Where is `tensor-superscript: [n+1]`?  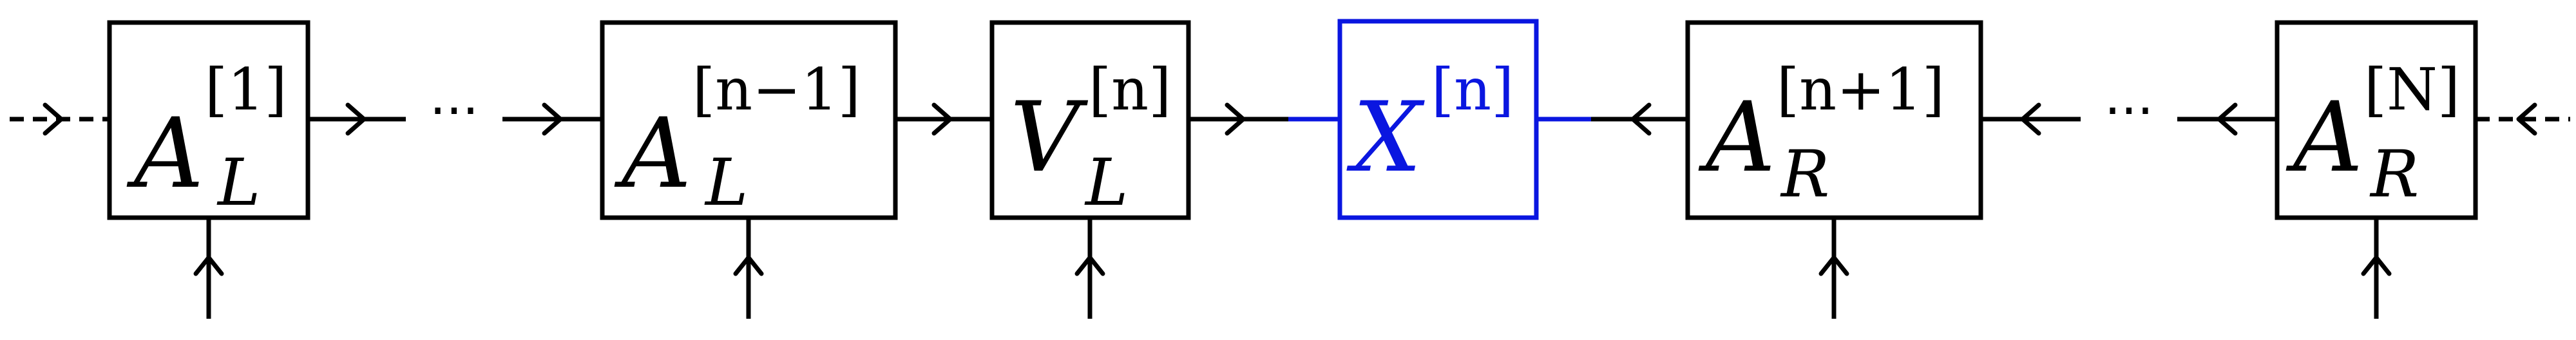
tensor-superscript: [n+1] is located at coordinates (1861, 90).